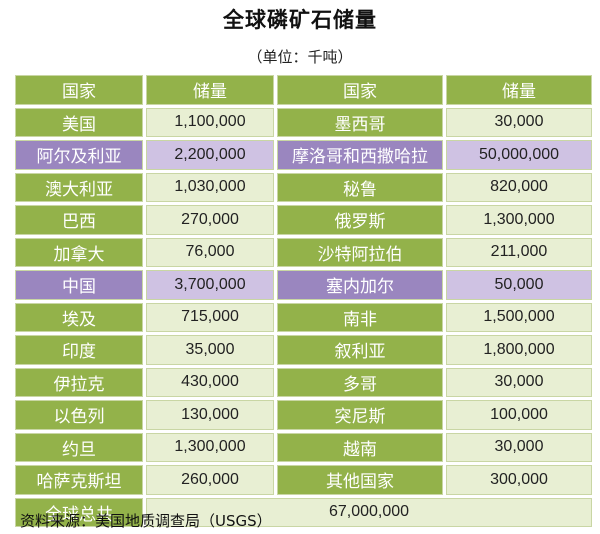 The image size is (600, 534). What do you see at coordinates (360, 480) in the screenshot?
I see `country-cell: 其他国家` at bounding box center [360, 480].